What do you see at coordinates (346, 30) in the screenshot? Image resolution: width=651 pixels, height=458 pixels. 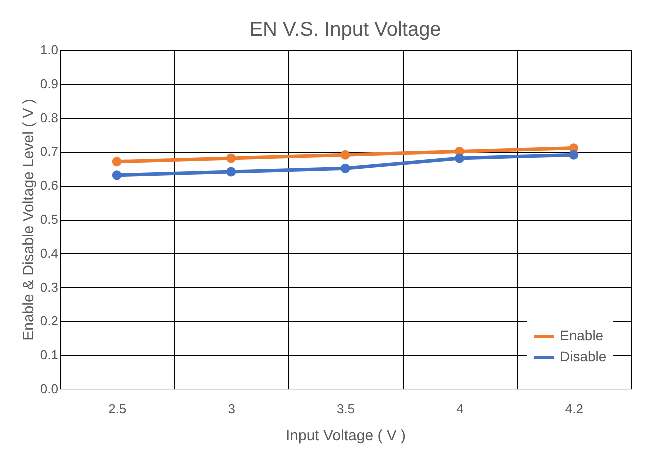 I see `chart-title: EN V.S. Input Voltage` at bounding box center [346, 30].